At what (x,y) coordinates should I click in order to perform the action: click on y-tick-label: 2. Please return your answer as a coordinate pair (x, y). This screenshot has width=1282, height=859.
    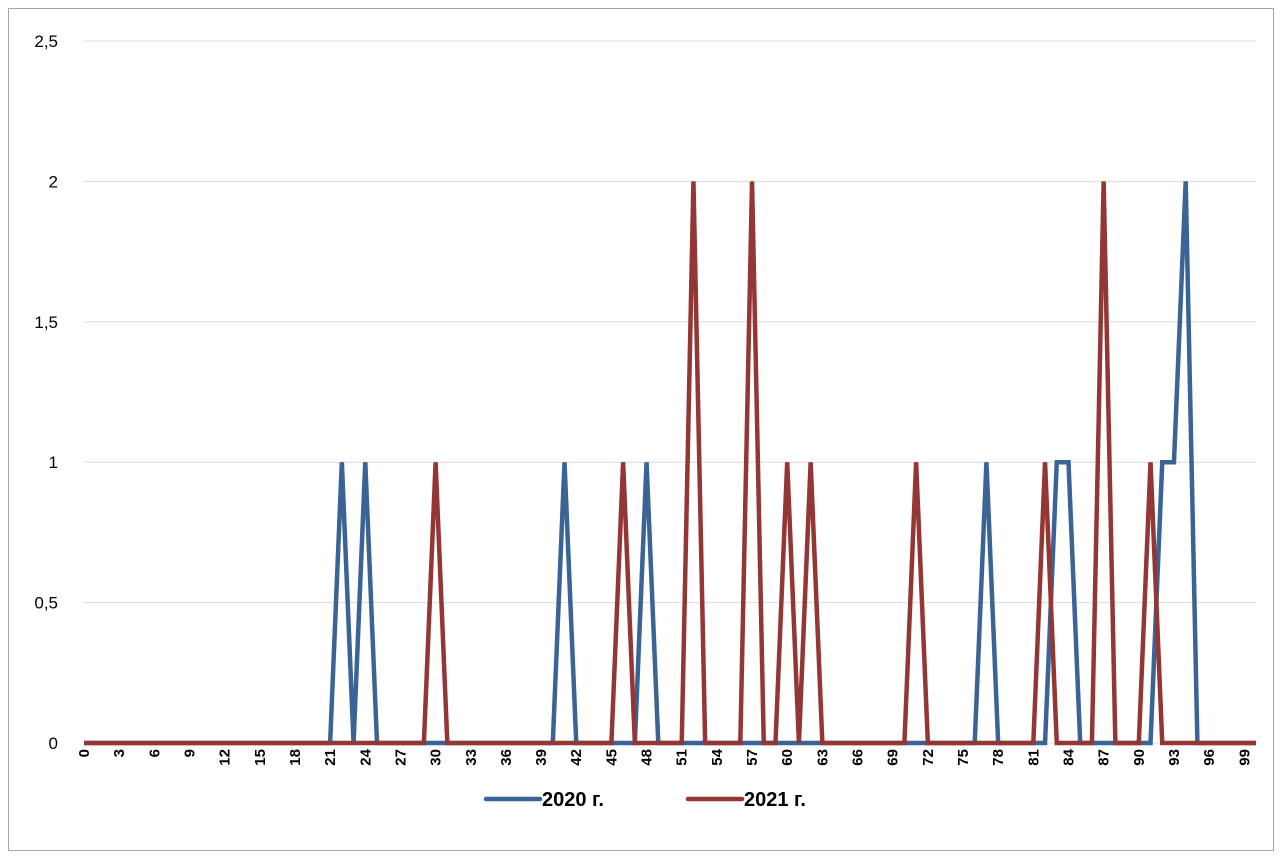
    Looking at the image, I should click on (53, 181).